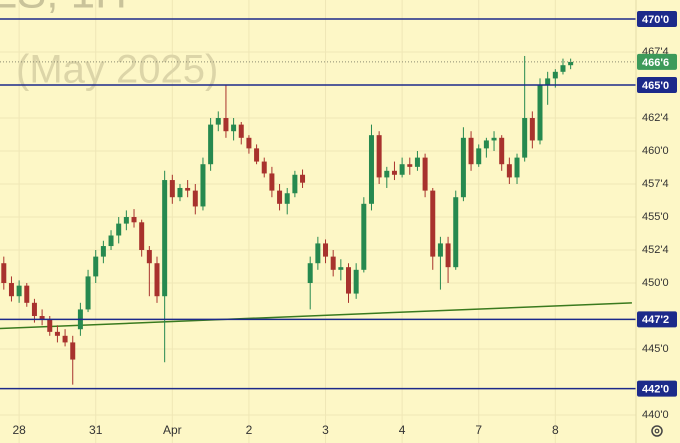 The height and width of the screenshot is (443, 680). I want to click on gear-center, so click(657, 431).